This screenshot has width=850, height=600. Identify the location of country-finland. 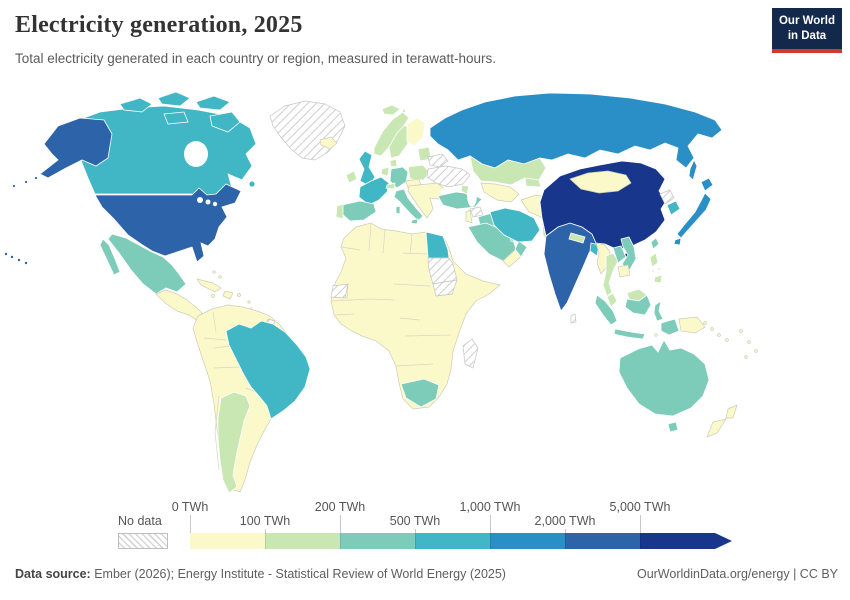
(416, 132).